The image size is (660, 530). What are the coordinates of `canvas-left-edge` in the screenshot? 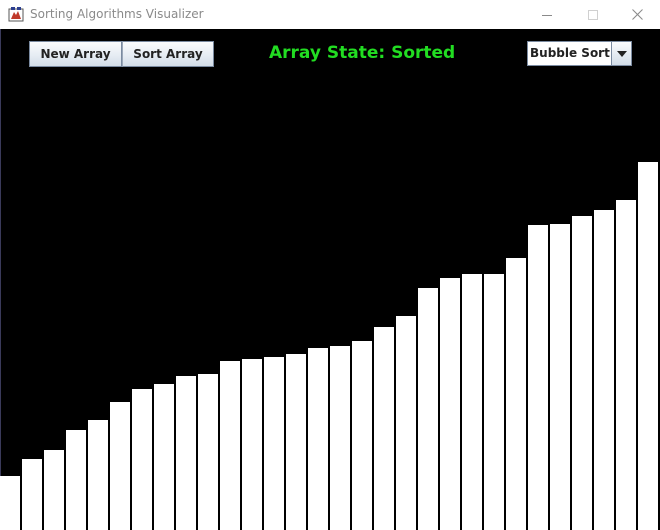 It's located at (0, 279).